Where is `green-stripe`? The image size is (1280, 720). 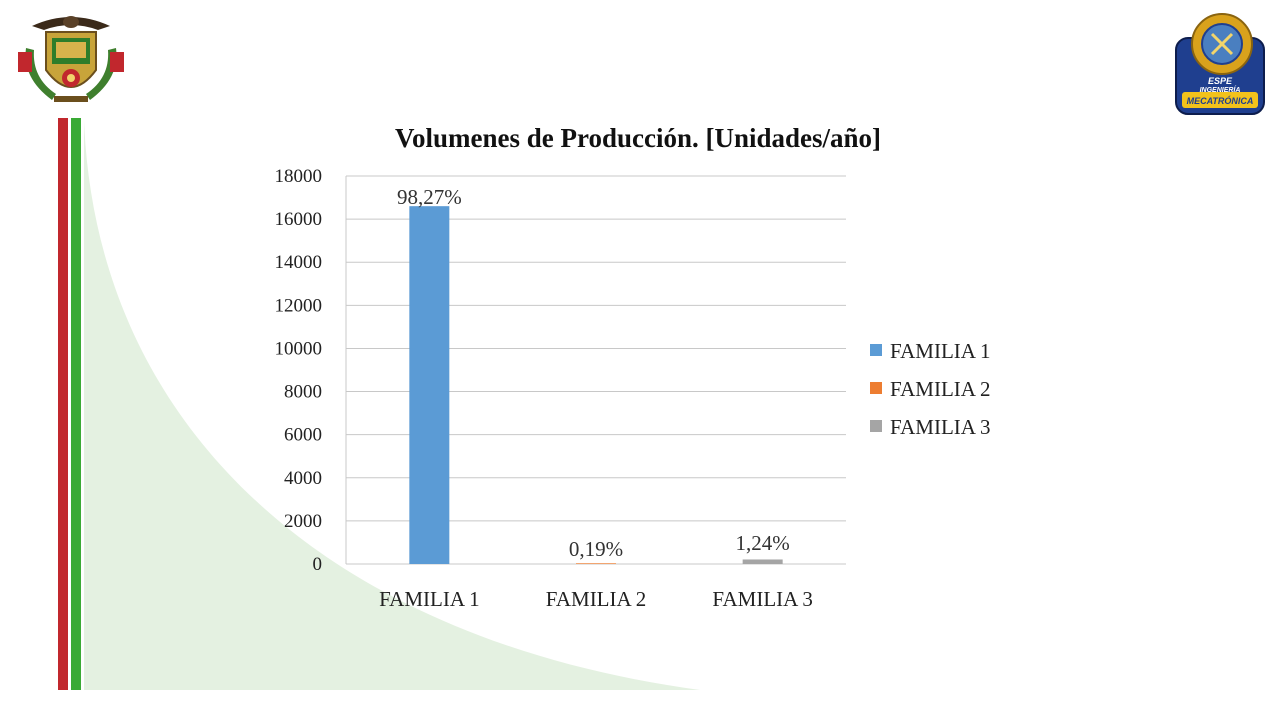 green-stripe is located at coordinates (76, 404).